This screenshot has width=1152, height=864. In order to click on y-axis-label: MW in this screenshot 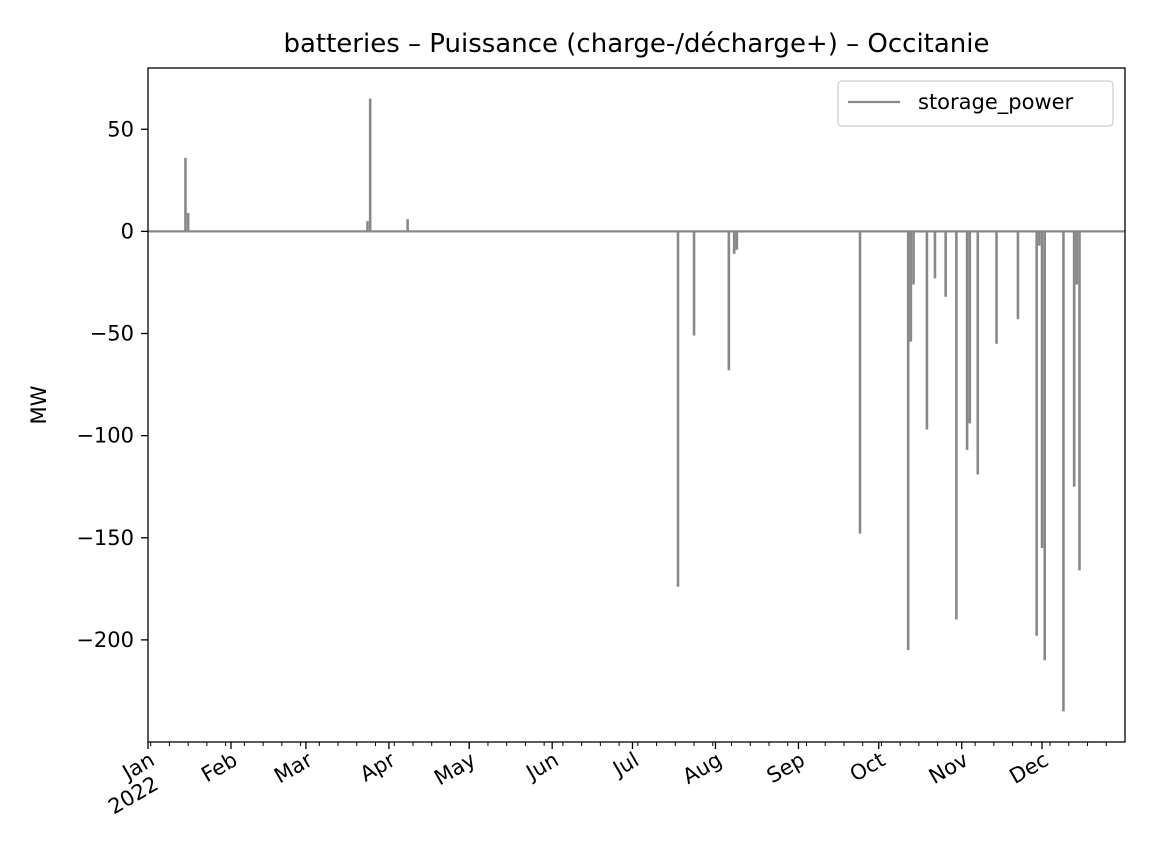, I will do `click(39, 404)`.